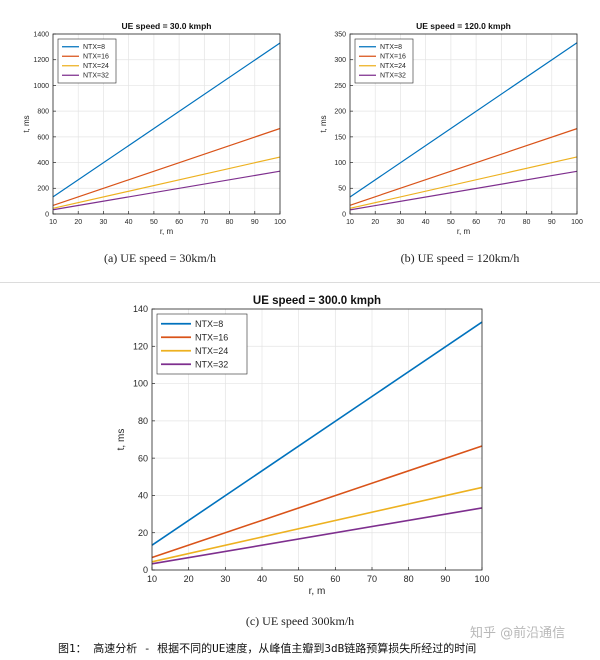 The width and height of the screenshot is (600, 660). I want to click on y-tick-label: 20, so click(143, 533).